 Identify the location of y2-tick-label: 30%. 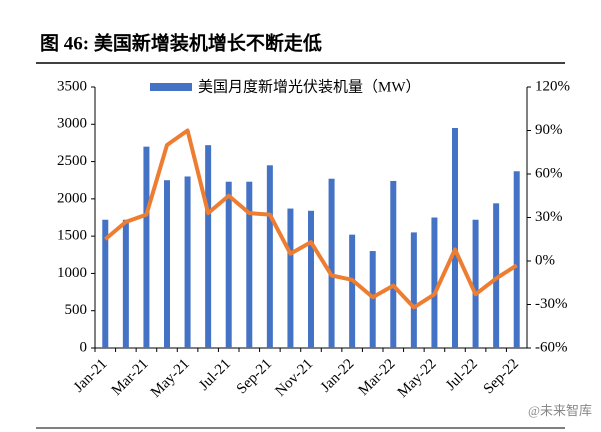
(549, 217).